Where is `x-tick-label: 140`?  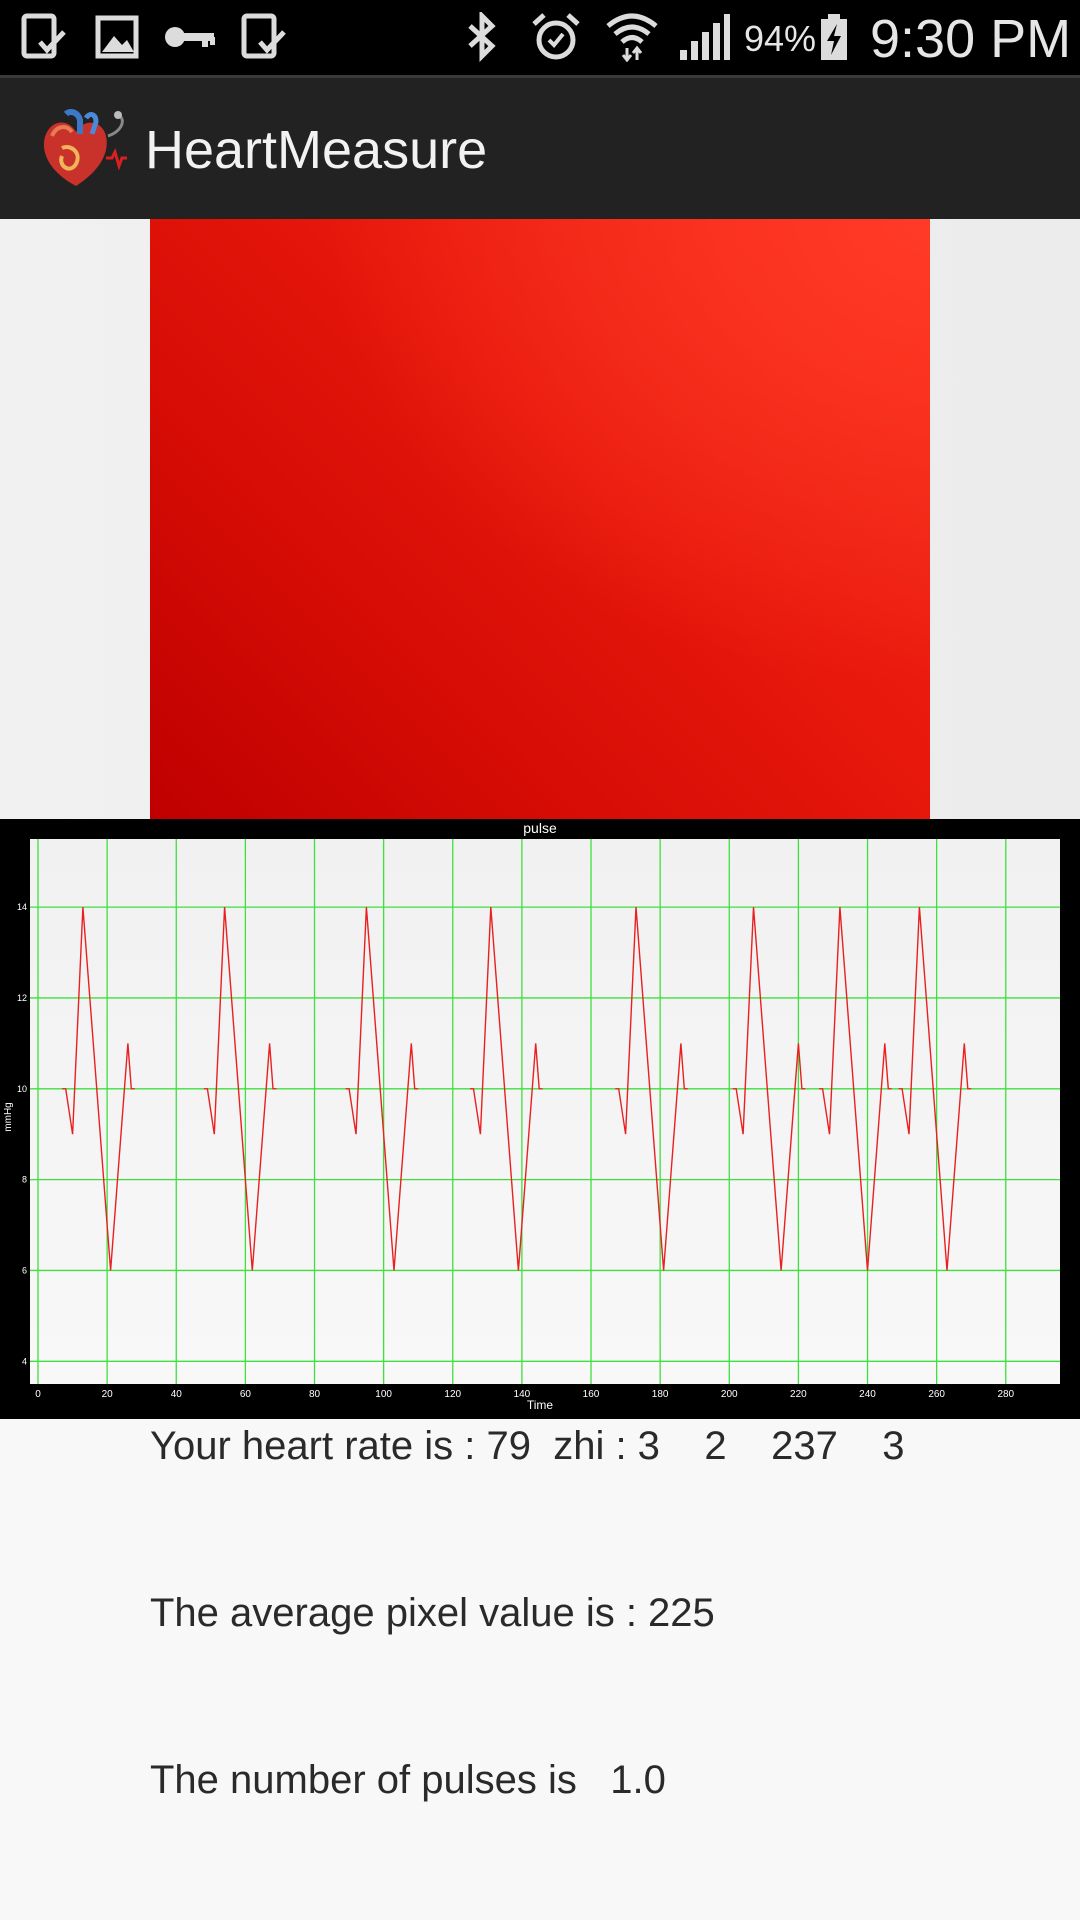
x-tick-label: 140 is located at coordinates (522, 1394).